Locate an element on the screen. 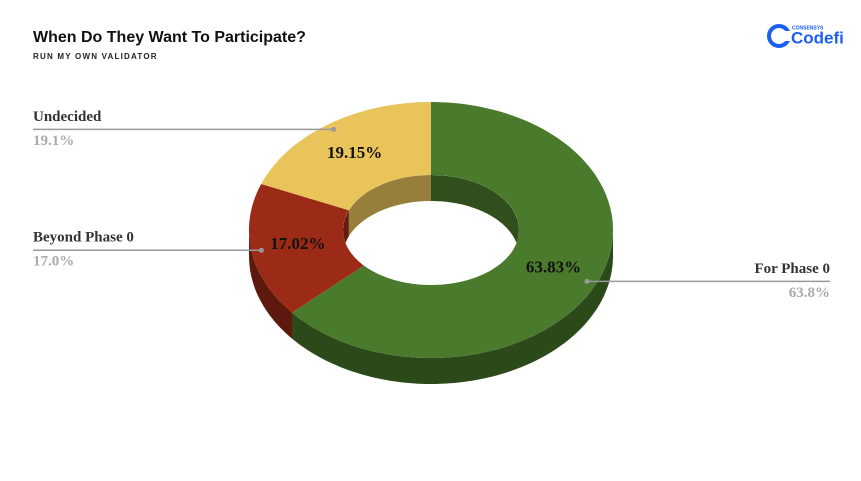  chart-title: When Do They Want To Participate? is located at coordinates (169, 37).